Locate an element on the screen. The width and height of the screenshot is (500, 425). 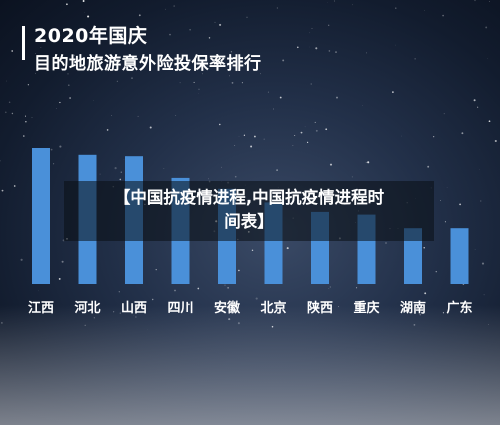
x-tick-label: 四川 is located at coordinates (180, 308).